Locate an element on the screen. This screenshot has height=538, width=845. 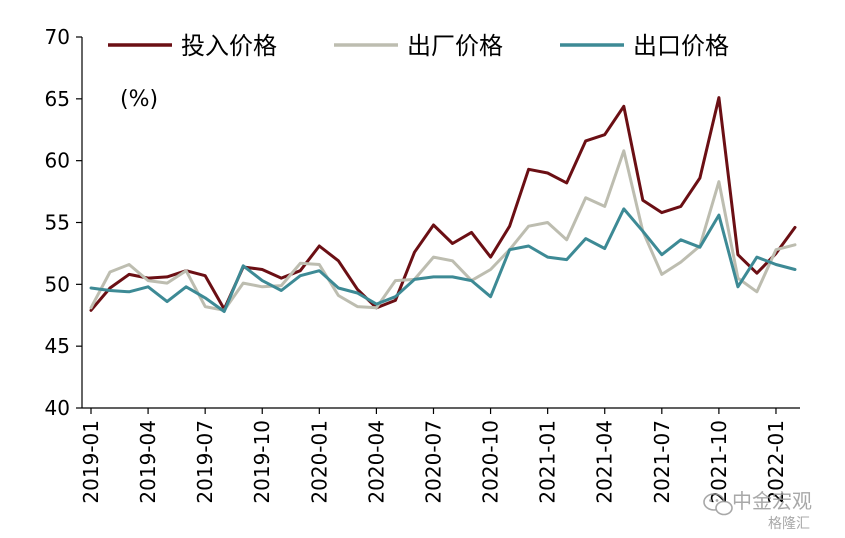
x-tick-label: 2022-01 is located at coordinates (776, 462).